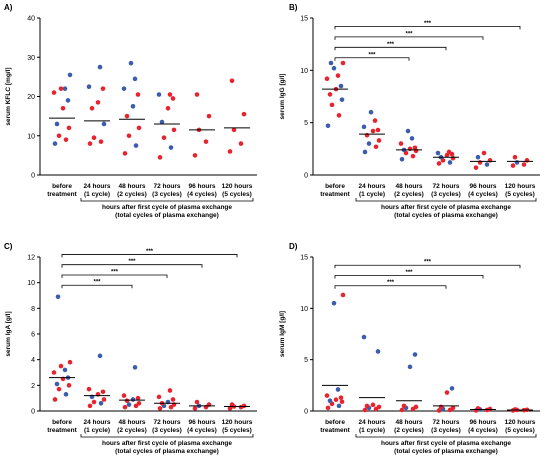 The width and height of the screenshot is (550, 457). Describe the element at coordinates (131, 422) in the screenshot. I see `x-category-label: 48 hours` at that location.